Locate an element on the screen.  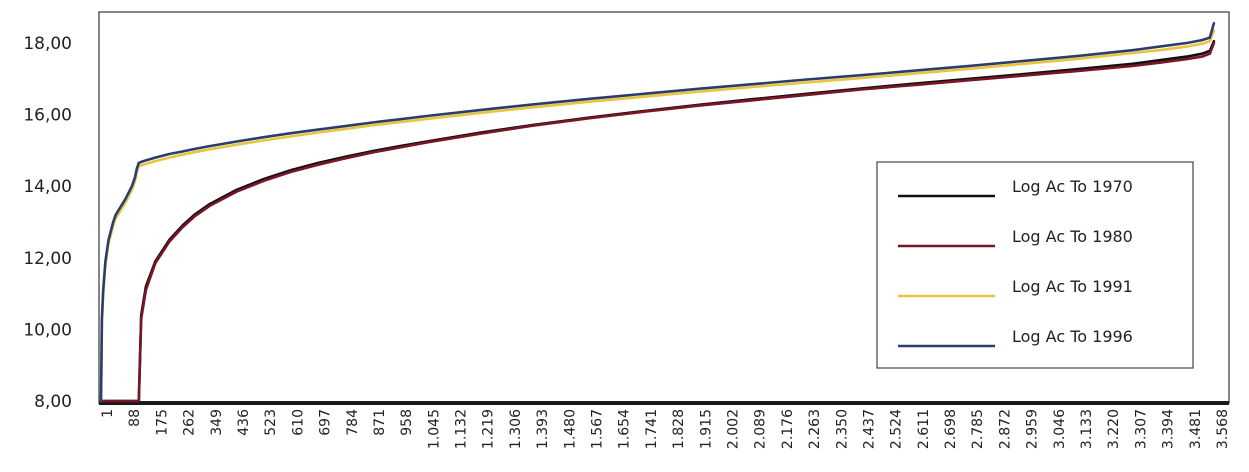
x-tick-label: 262 is located at coordinates (190, 422).